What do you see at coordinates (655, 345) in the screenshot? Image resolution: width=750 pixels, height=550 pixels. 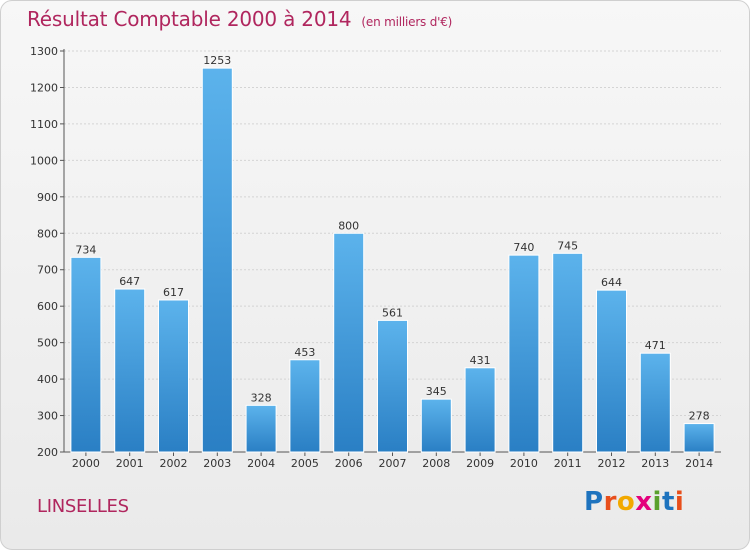 I see `data-label: 471` at bounding box center [655, 345].